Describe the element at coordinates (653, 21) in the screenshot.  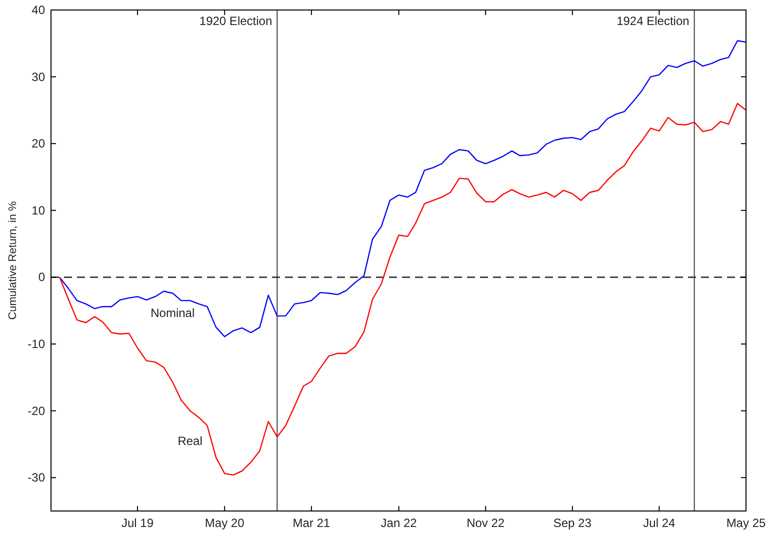
I see `ref-line-label: 1924 Election` at that location.